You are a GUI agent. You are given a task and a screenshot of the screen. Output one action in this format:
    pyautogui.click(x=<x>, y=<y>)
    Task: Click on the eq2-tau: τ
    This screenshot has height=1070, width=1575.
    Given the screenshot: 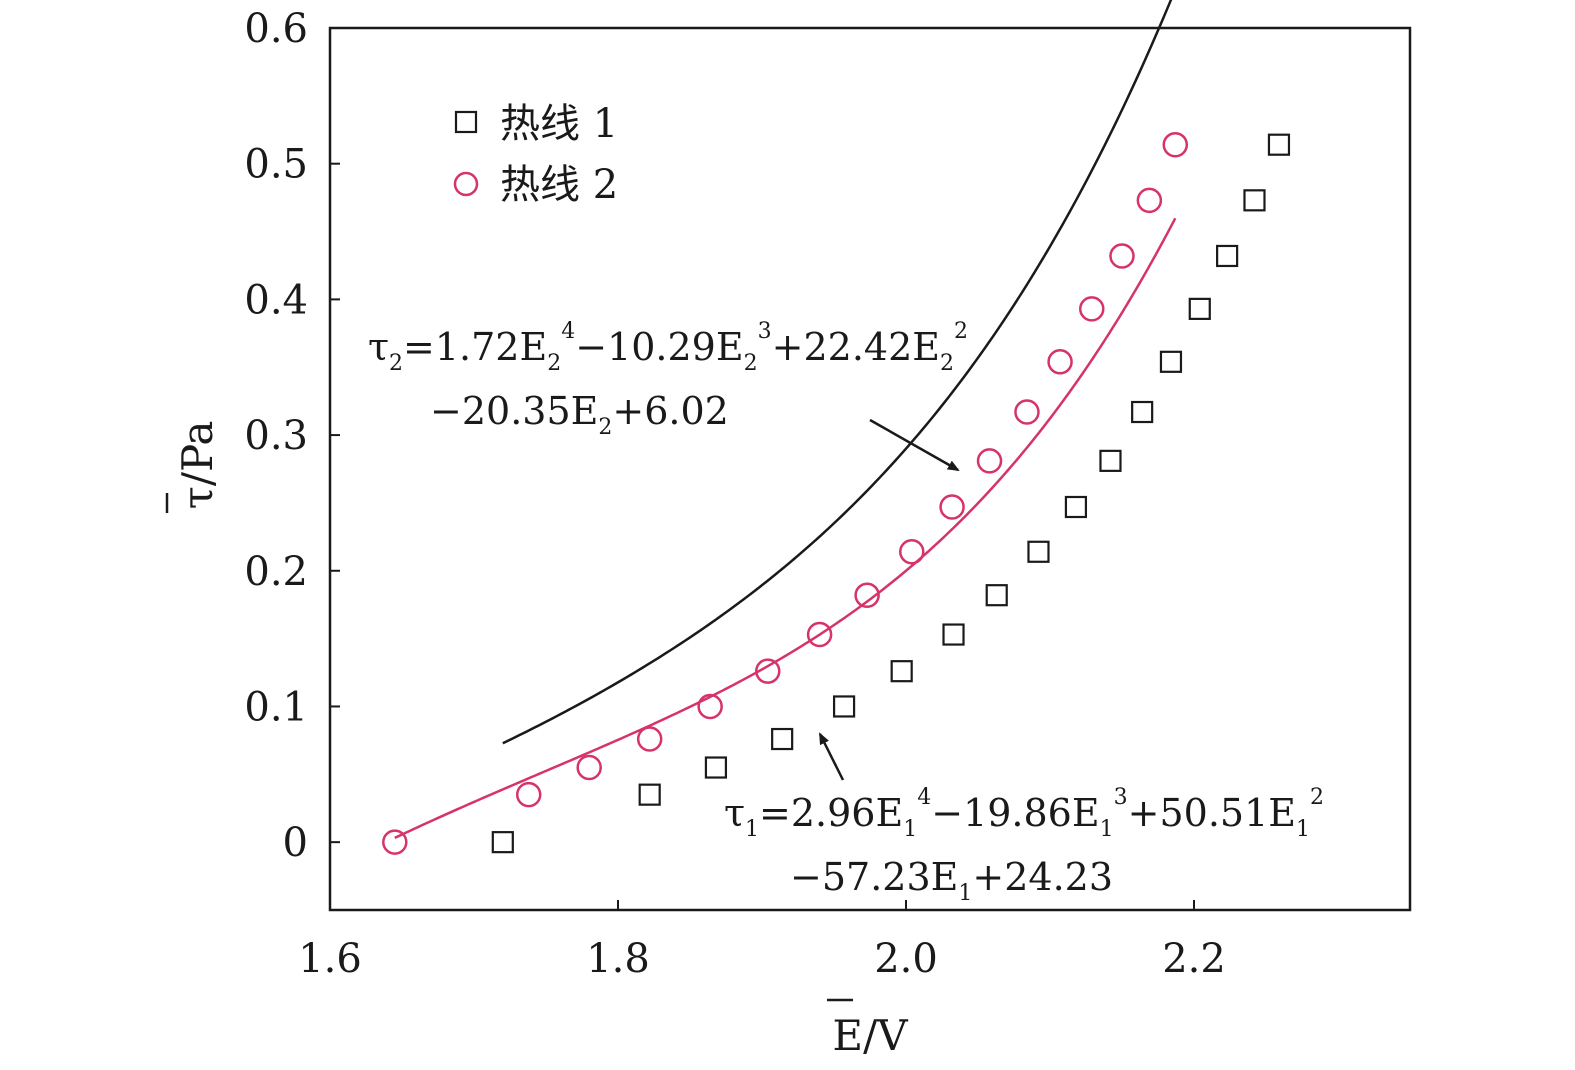 What is the action you would take?
    pyautogui.click(x=378, y=347)
    